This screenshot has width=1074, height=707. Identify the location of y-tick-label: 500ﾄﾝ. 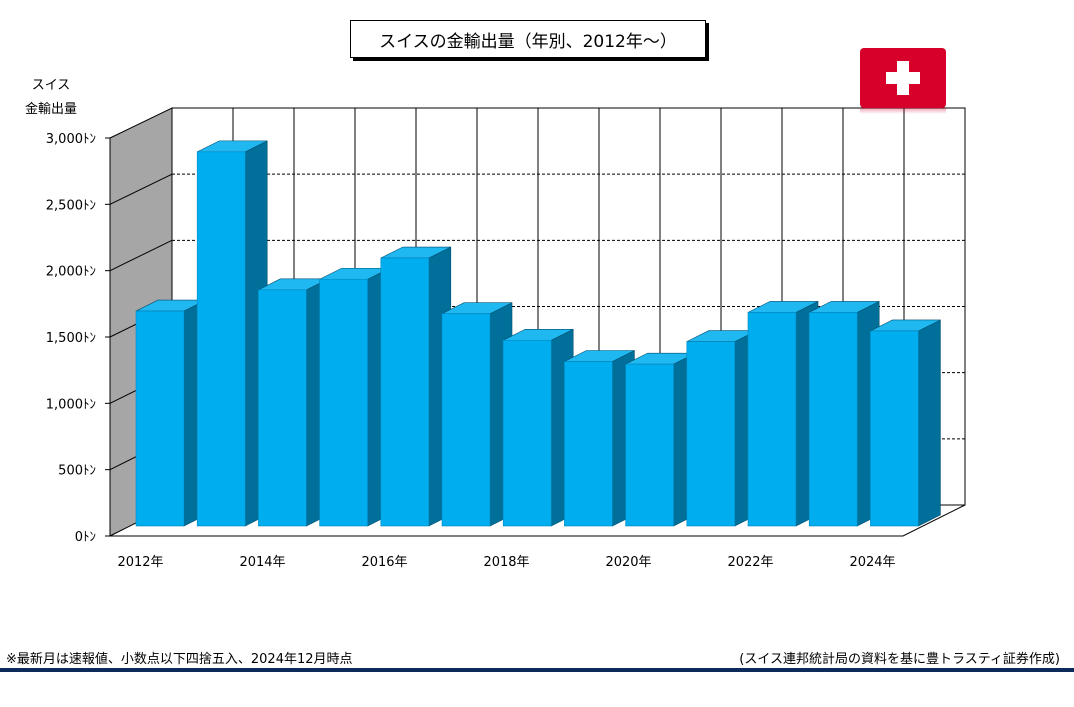
(77, 471).